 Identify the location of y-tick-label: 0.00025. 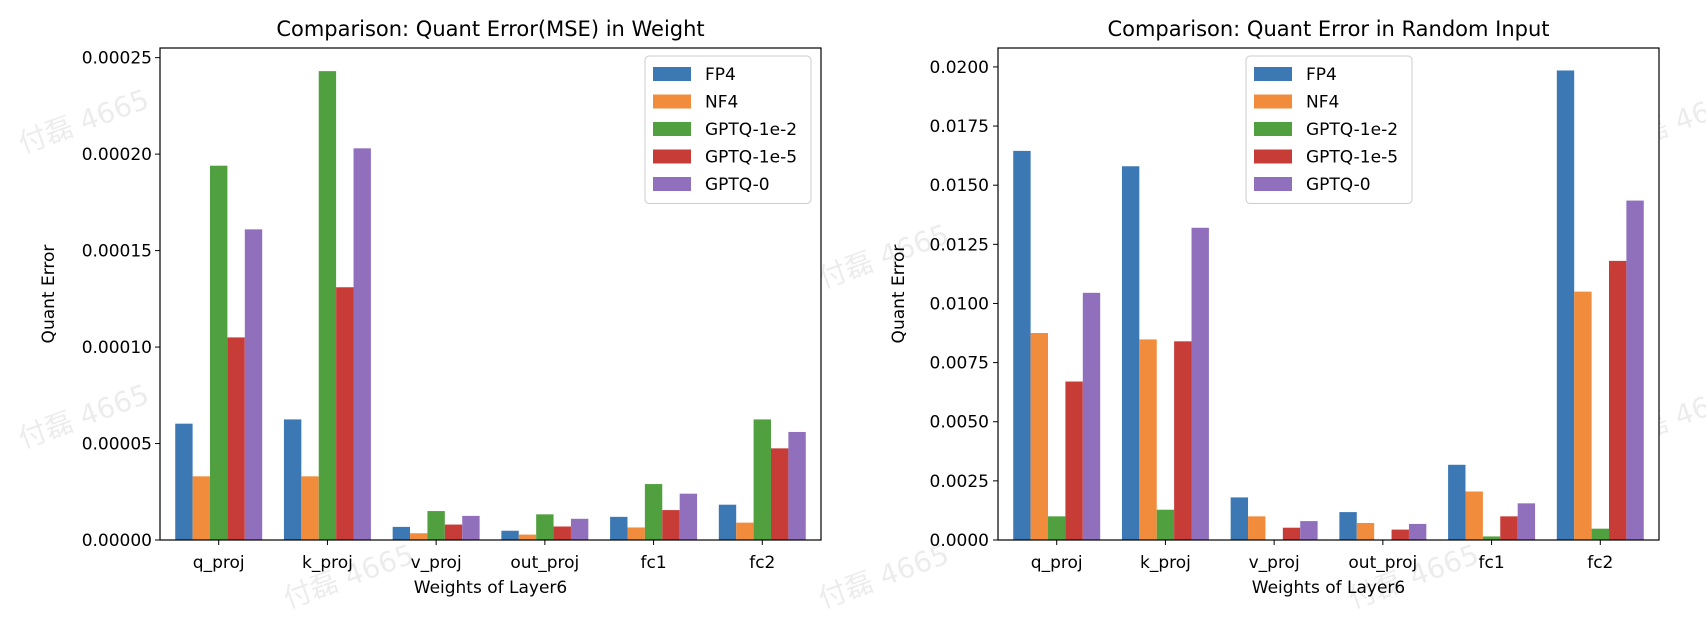
(117, 59).